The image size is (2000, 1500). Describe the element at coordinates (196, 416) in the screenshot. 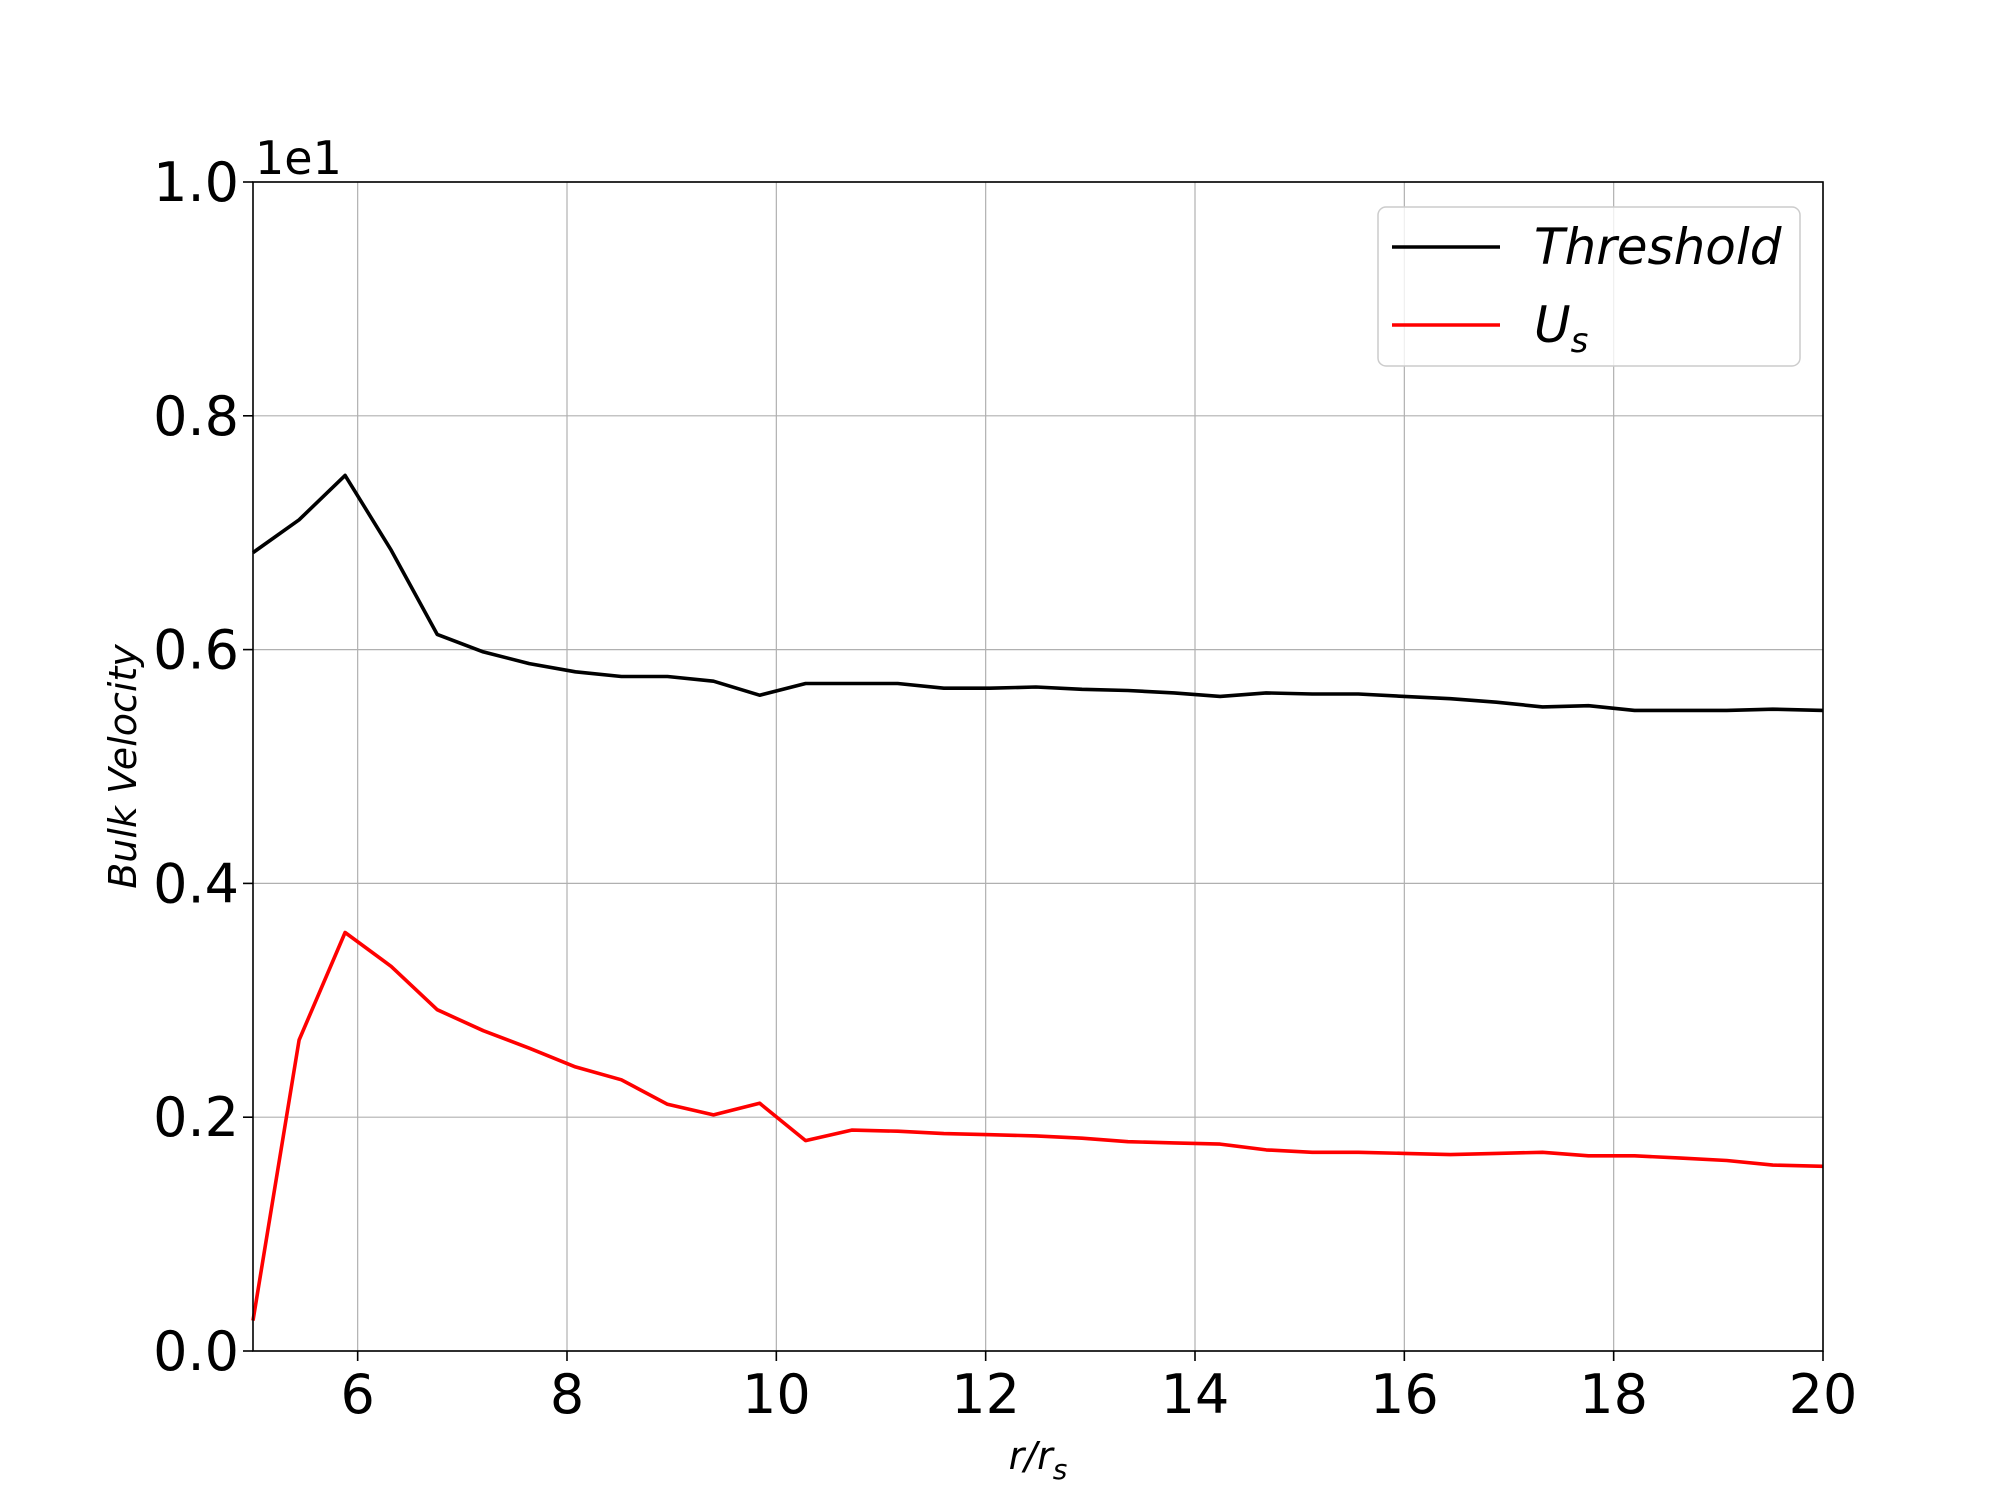

I see `y-tick-label: 0.8` at that location.